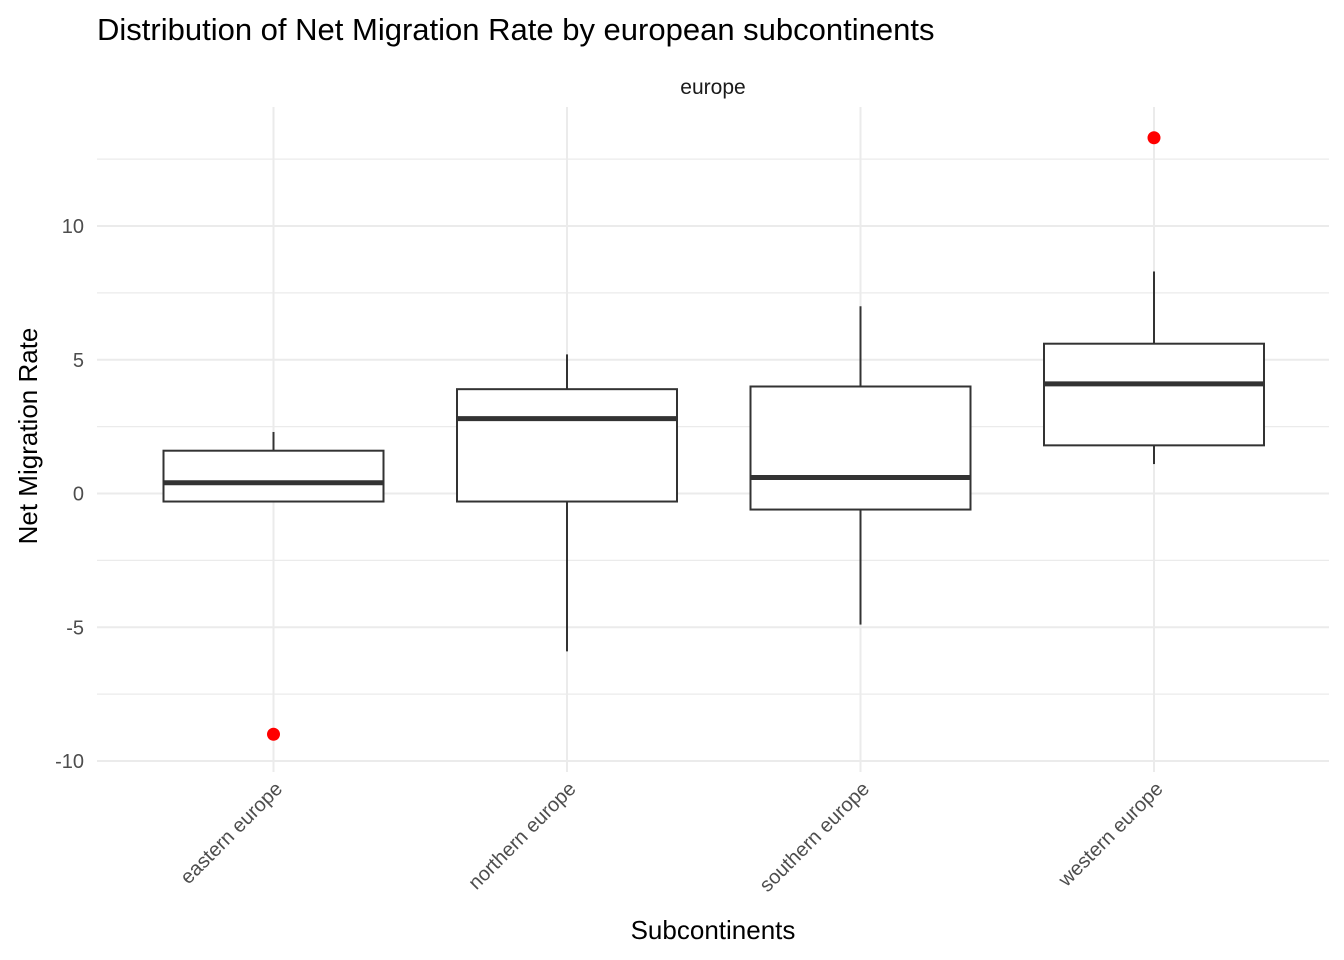 The image size is (1344, 960). What do you see at coordinates (522, 836) in the screenshot?
I see `x-tick-label: northern europe` at bounding box center [522, 836].